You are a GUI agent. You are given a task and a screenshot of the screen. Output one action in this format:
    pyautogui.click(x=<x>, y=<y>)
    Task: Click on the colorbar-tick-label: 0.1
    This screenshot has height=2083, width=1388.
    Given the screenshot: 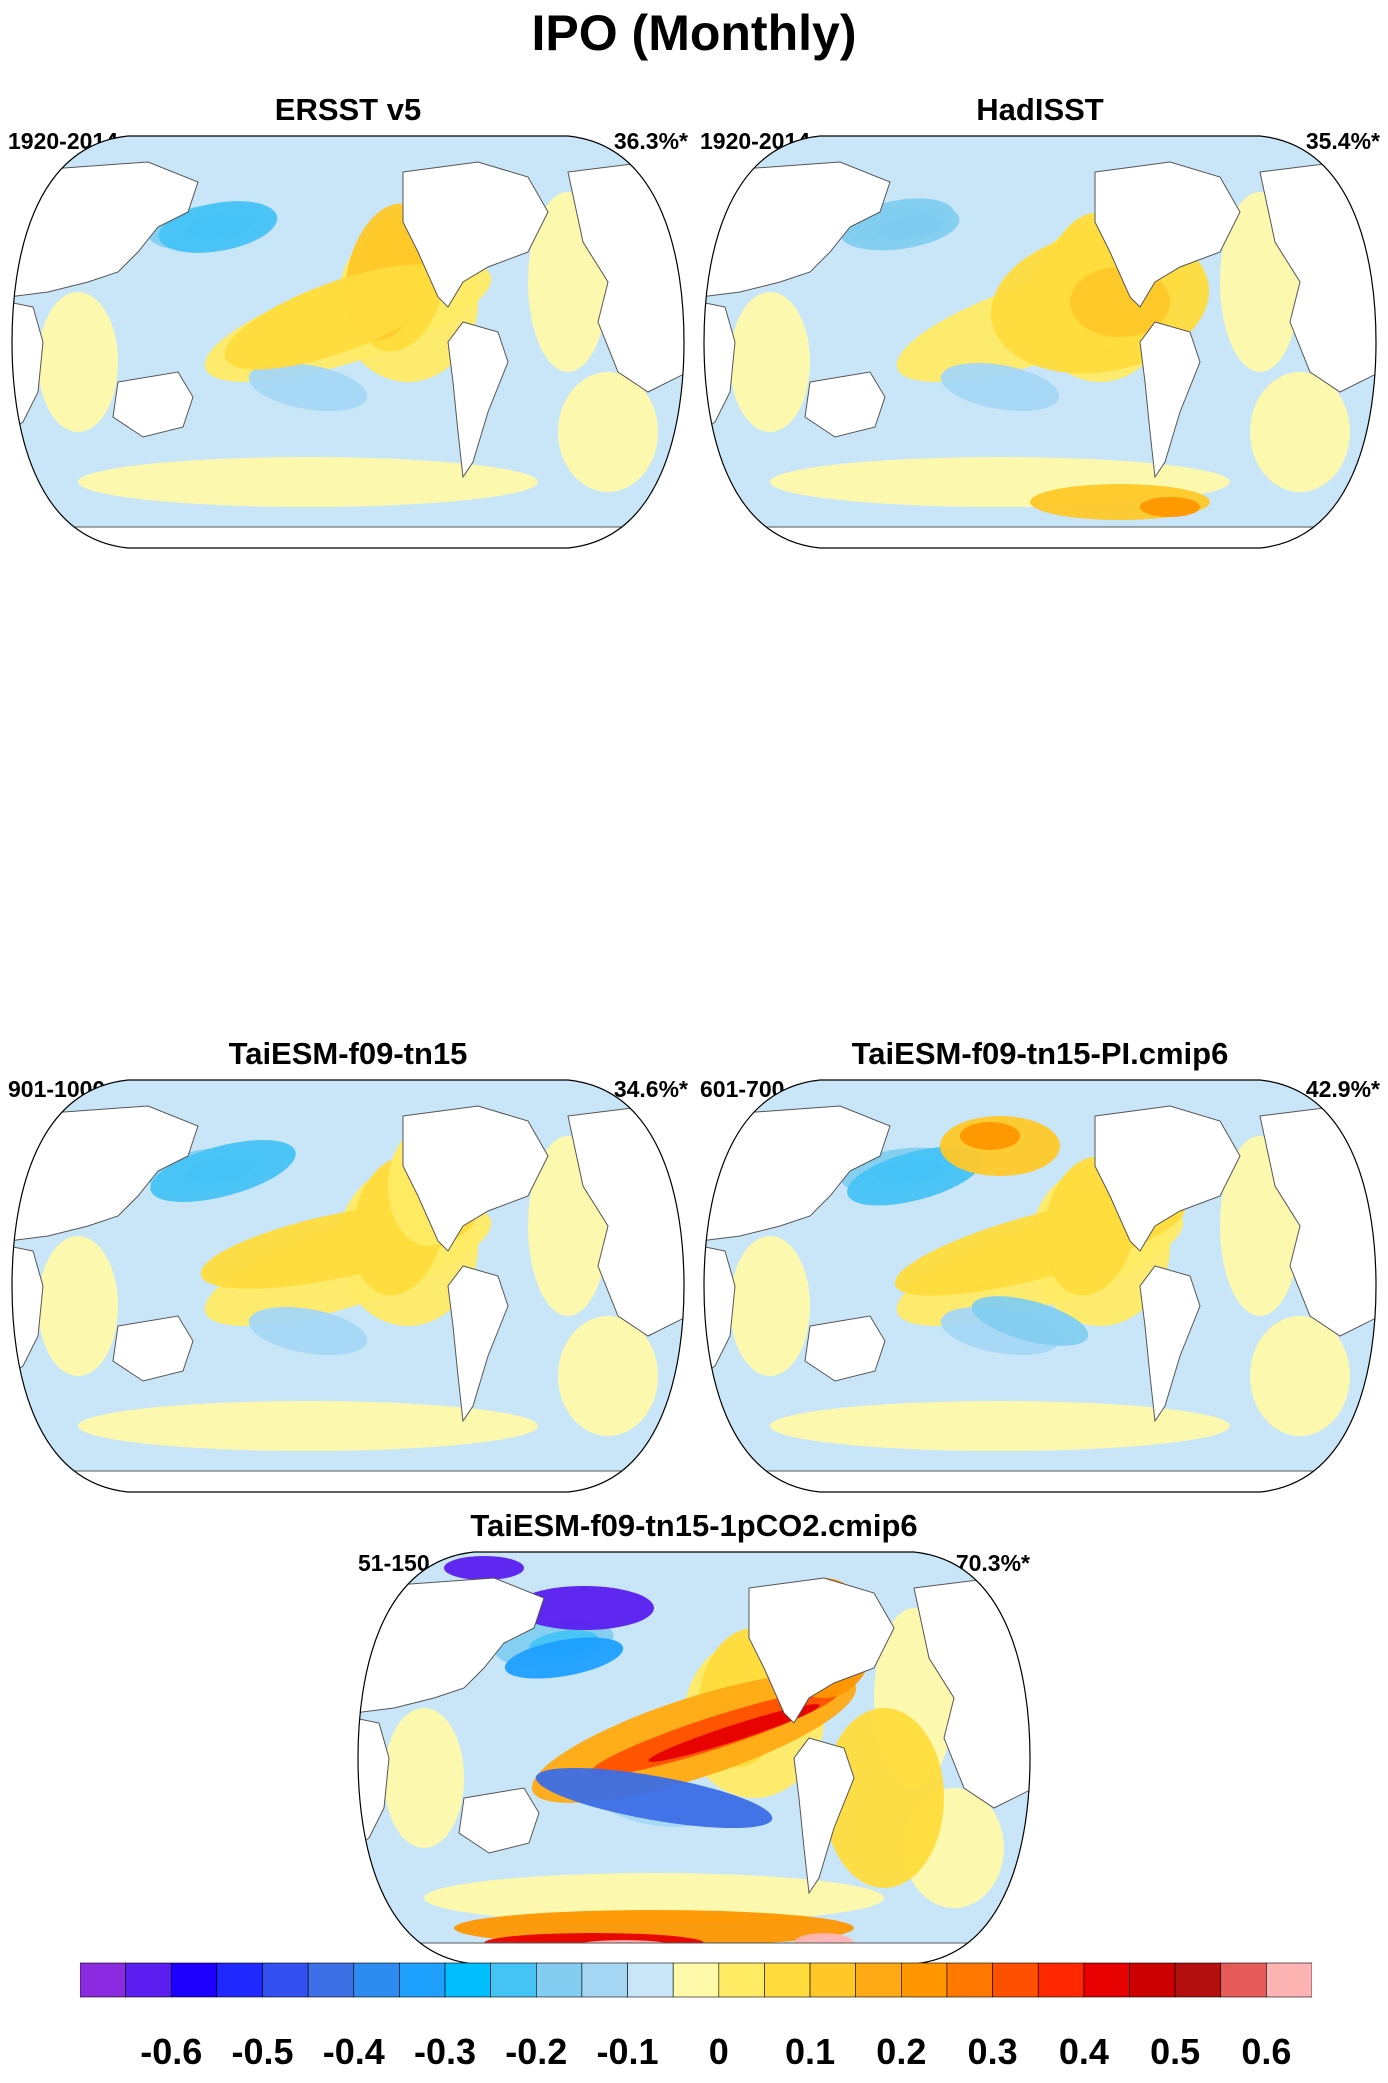 What is the action you would take?
    pyautogui.click(x=810, y=2051)
    